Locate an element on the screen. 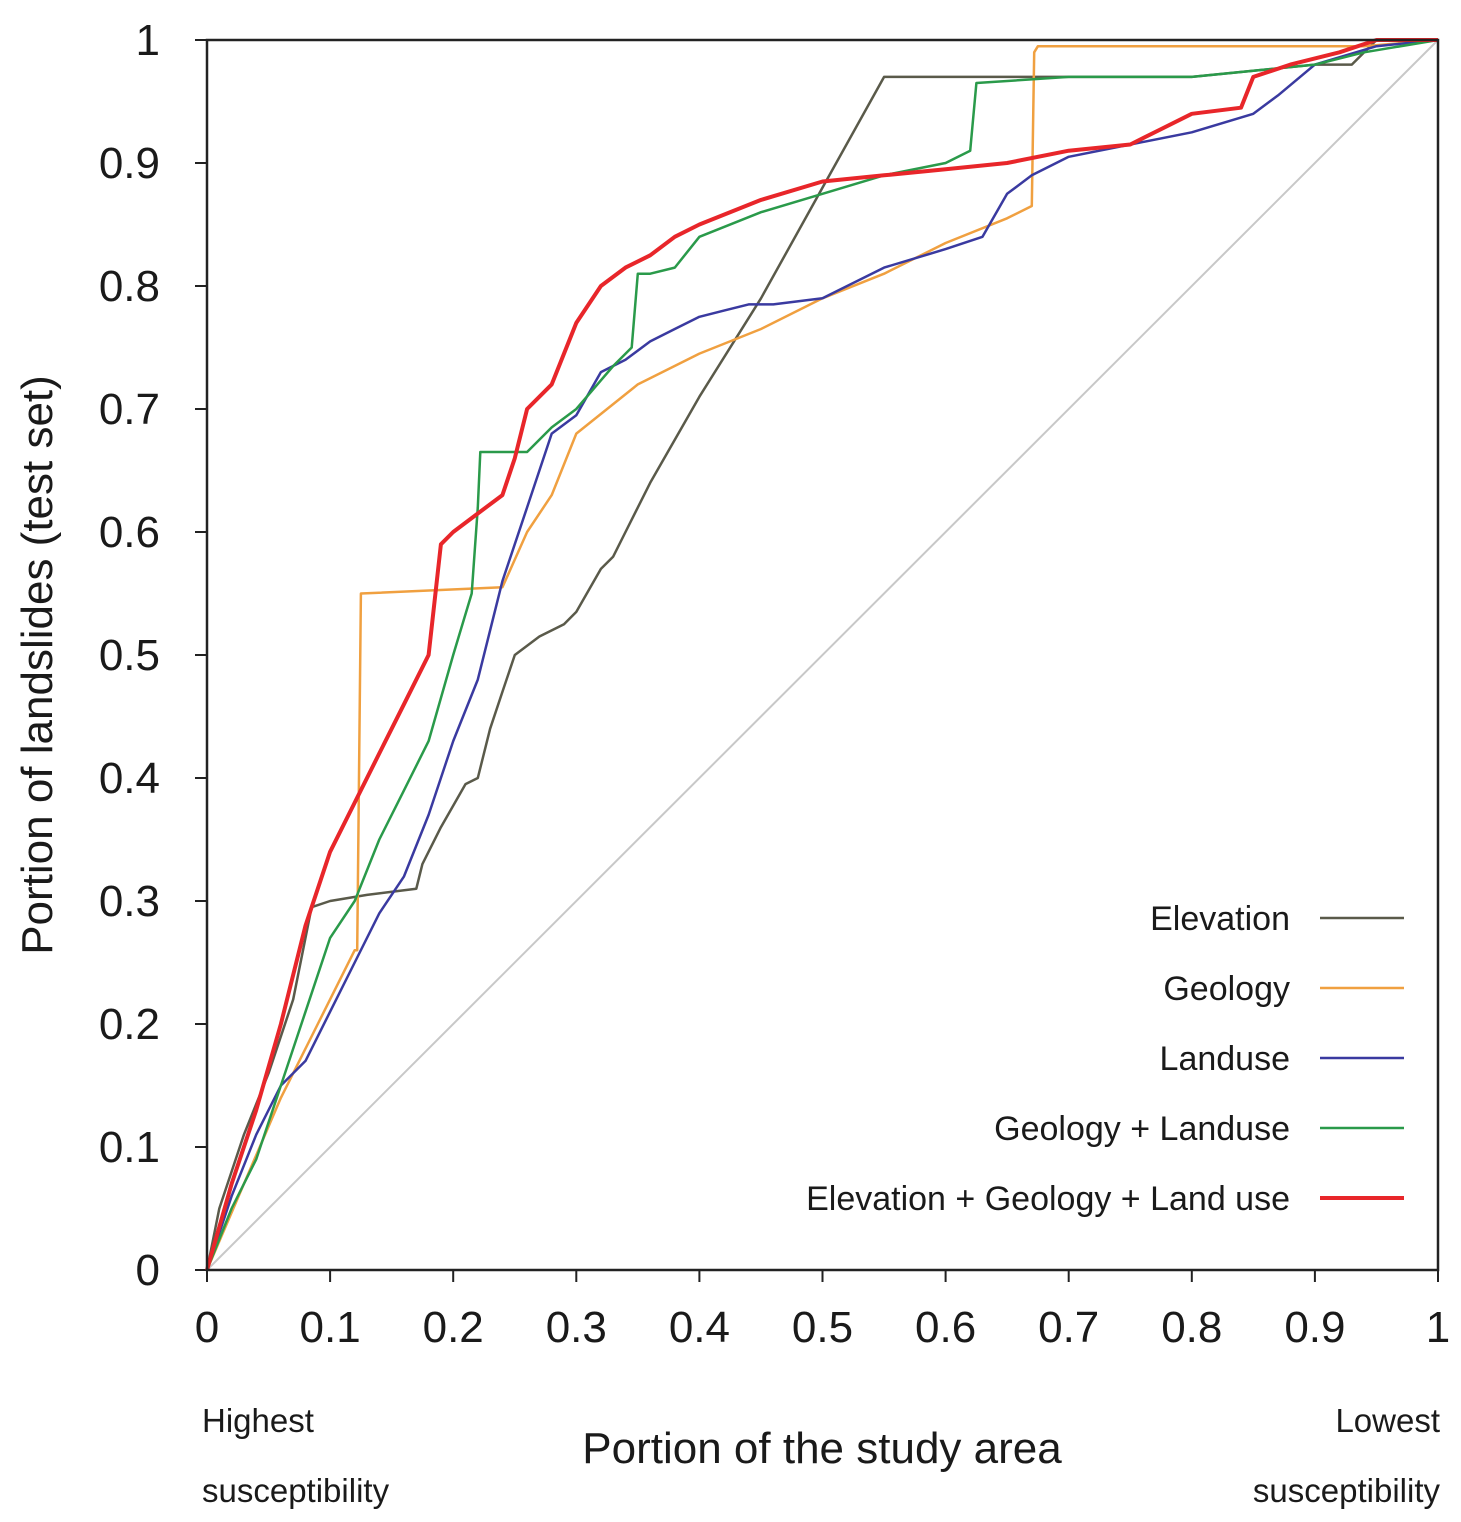  legend-label: Geology + Landuse is located at coordinates (1142, 1129).